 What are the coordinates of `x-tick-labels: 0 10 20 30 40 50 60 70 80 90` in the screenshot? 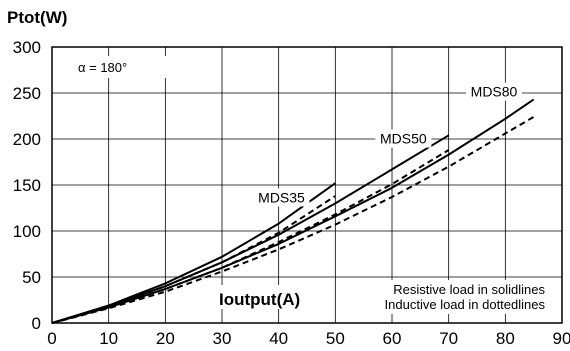 It's located at (308, 338).